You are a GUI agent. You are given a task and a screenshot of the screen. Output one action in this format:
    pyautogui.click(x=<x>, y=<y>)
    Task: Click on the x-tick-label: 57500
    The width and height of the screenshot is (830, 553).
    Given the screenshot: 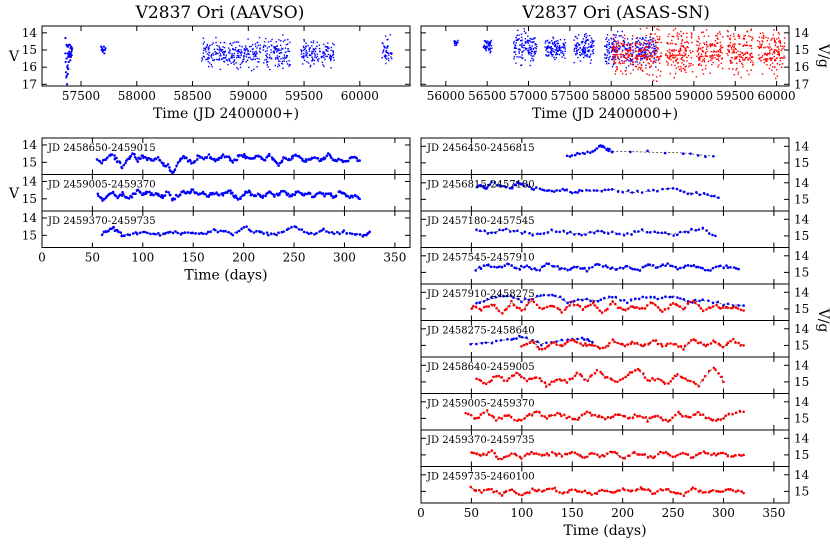 What is the action you would take?
    pyautogui.click(x=81, y=96)
    